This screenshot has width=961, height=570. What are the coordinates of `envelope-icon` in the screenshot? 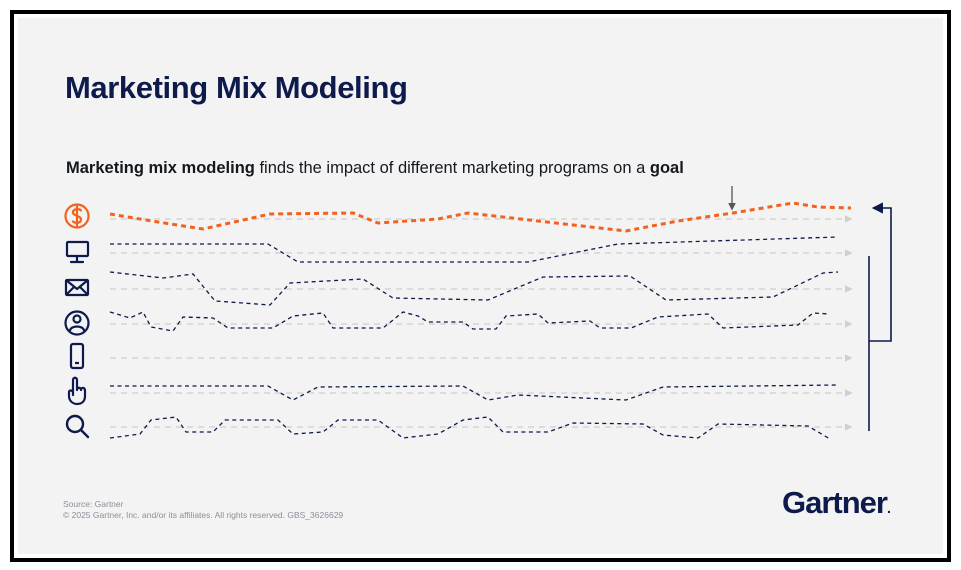 It's located at (77, 287).